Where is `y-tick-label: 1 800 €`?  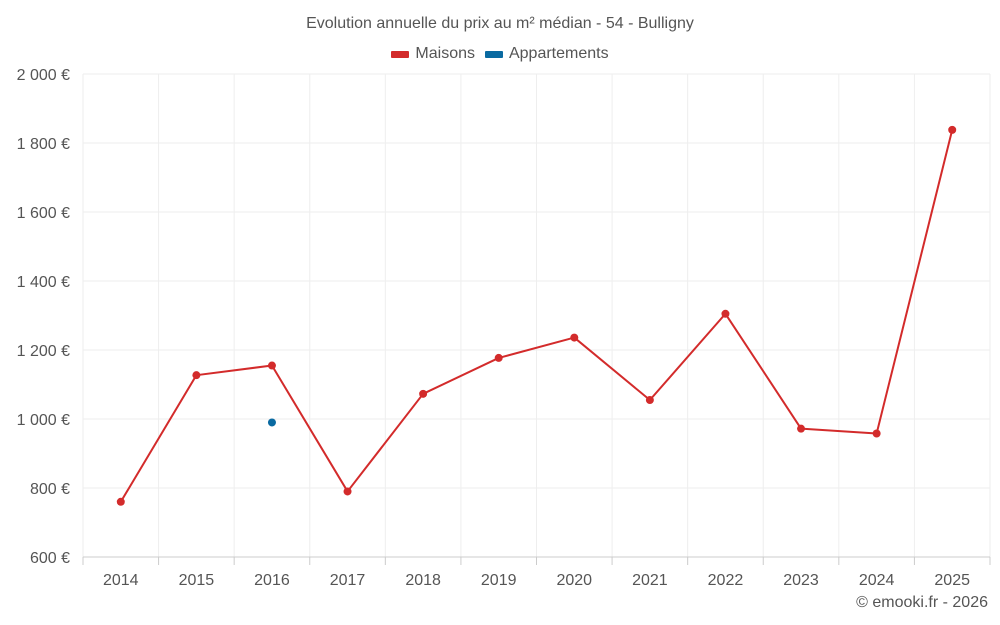 y-tick-label: 1 800 € is located at coordinates (43, 144).